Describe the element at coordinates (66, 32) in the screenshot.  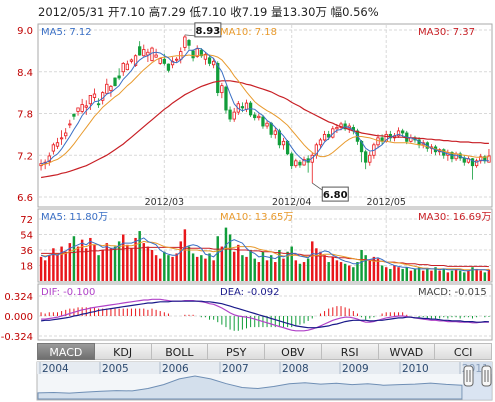
I see `legend-ma5: MA5: 7.12` at that location.